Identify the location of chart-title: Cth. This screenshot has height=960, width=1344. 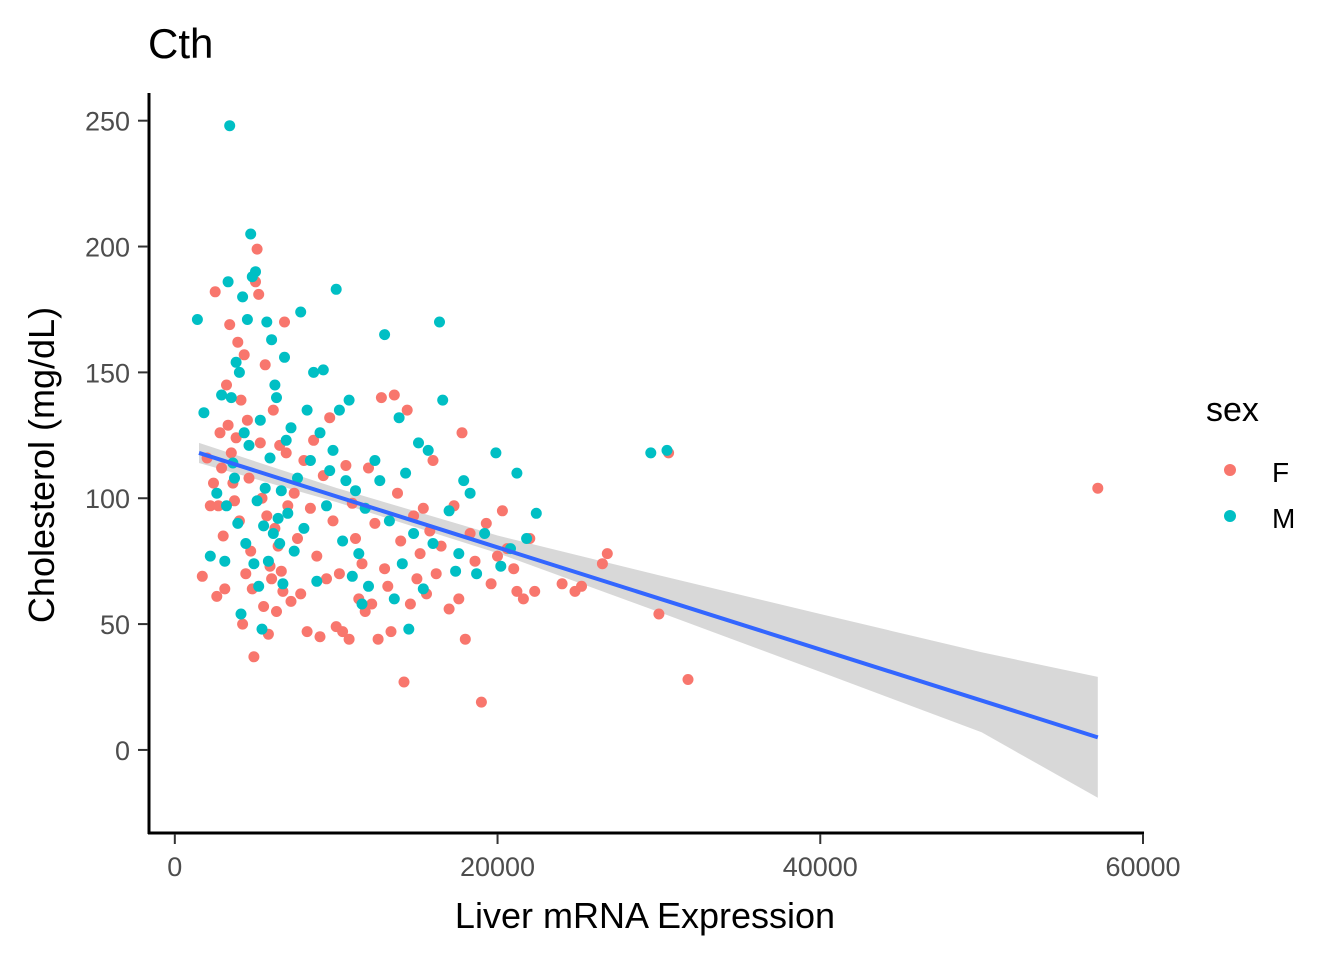
(180, 43).